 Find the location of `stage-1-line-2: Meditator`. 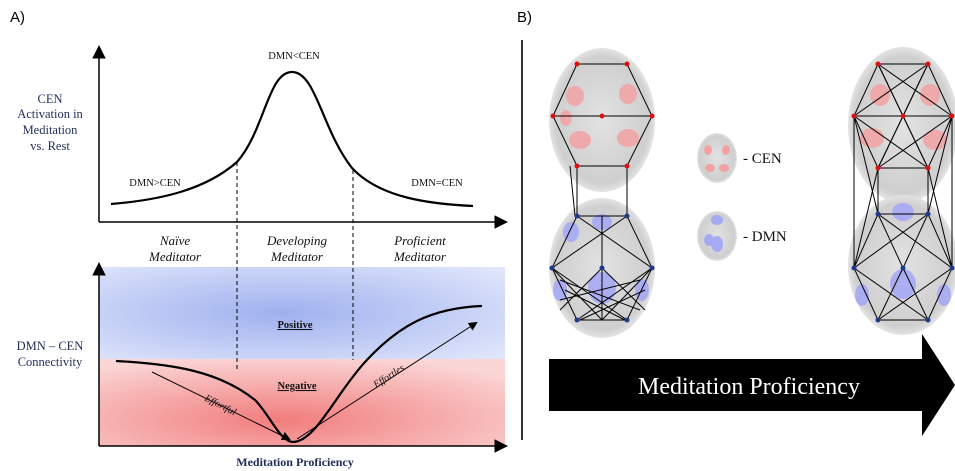

stage-1-line-2: Meditator is located at coordinates (175, 256).